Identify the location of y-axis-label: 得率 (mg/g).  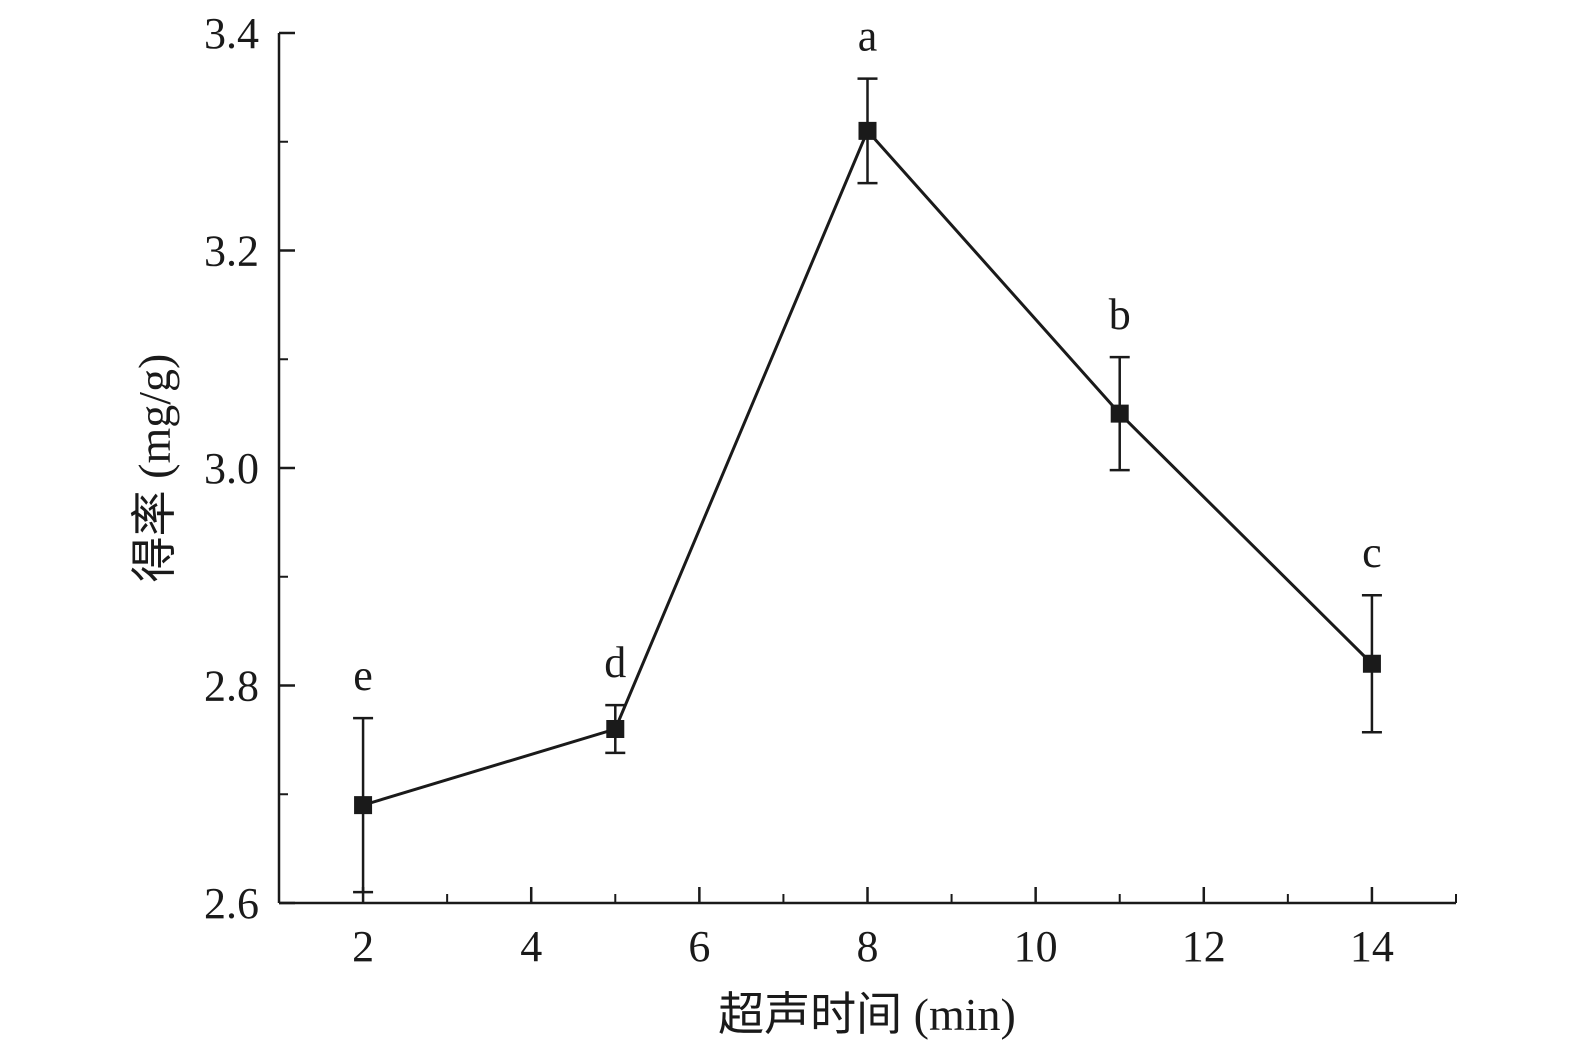
(154, 468).